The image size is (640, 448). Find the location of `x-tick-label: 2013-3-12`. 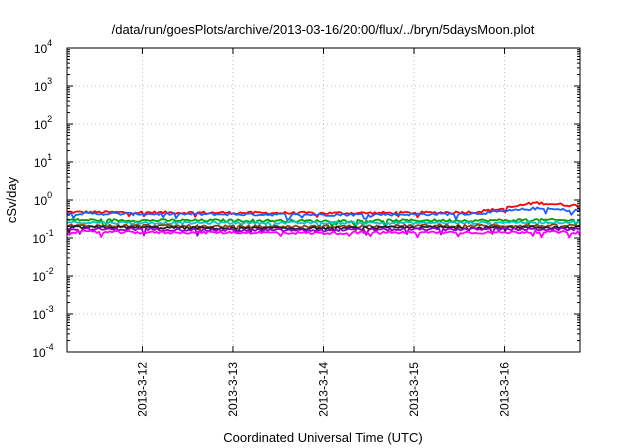

x-tick-label: 2013-3-12 is located at coordinates (142, 389).